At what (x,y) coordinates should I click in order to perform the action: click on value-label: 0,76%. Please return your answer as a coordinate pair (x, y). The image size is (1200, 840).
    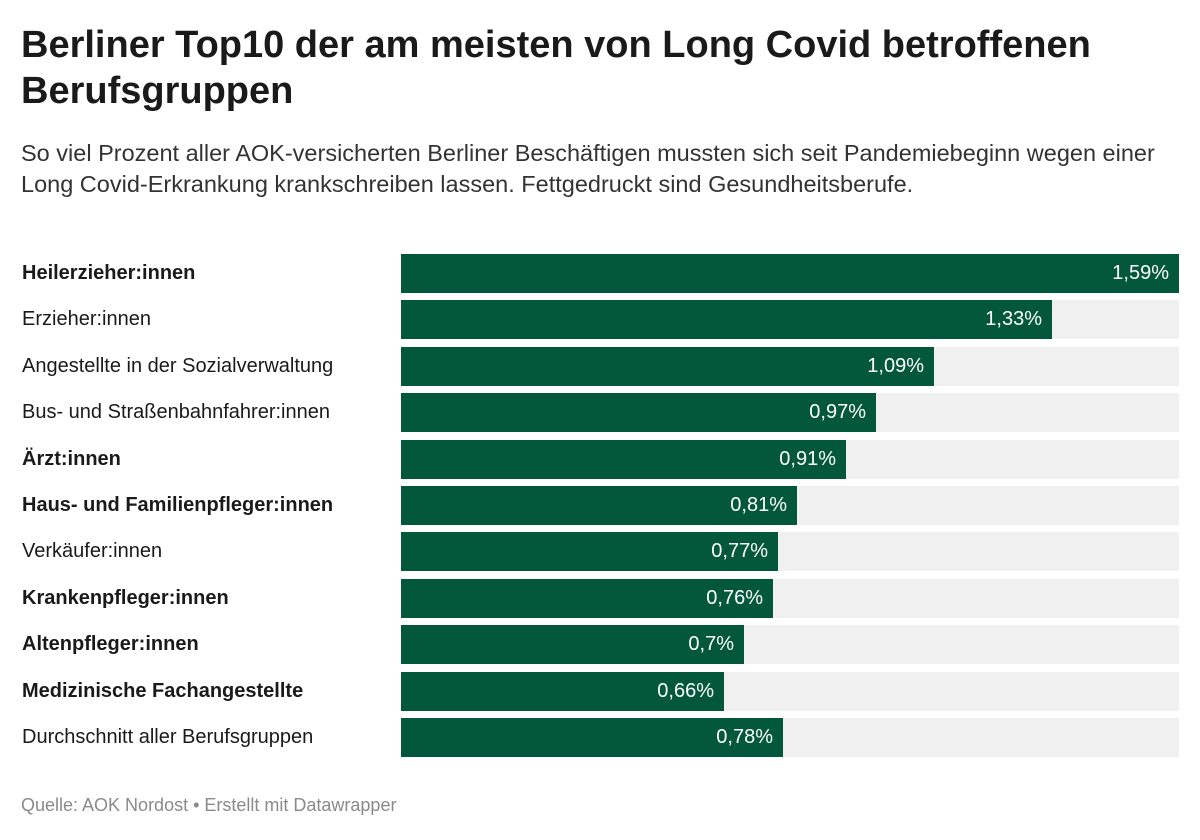
    Looking at the image, I should click on (734, 598).